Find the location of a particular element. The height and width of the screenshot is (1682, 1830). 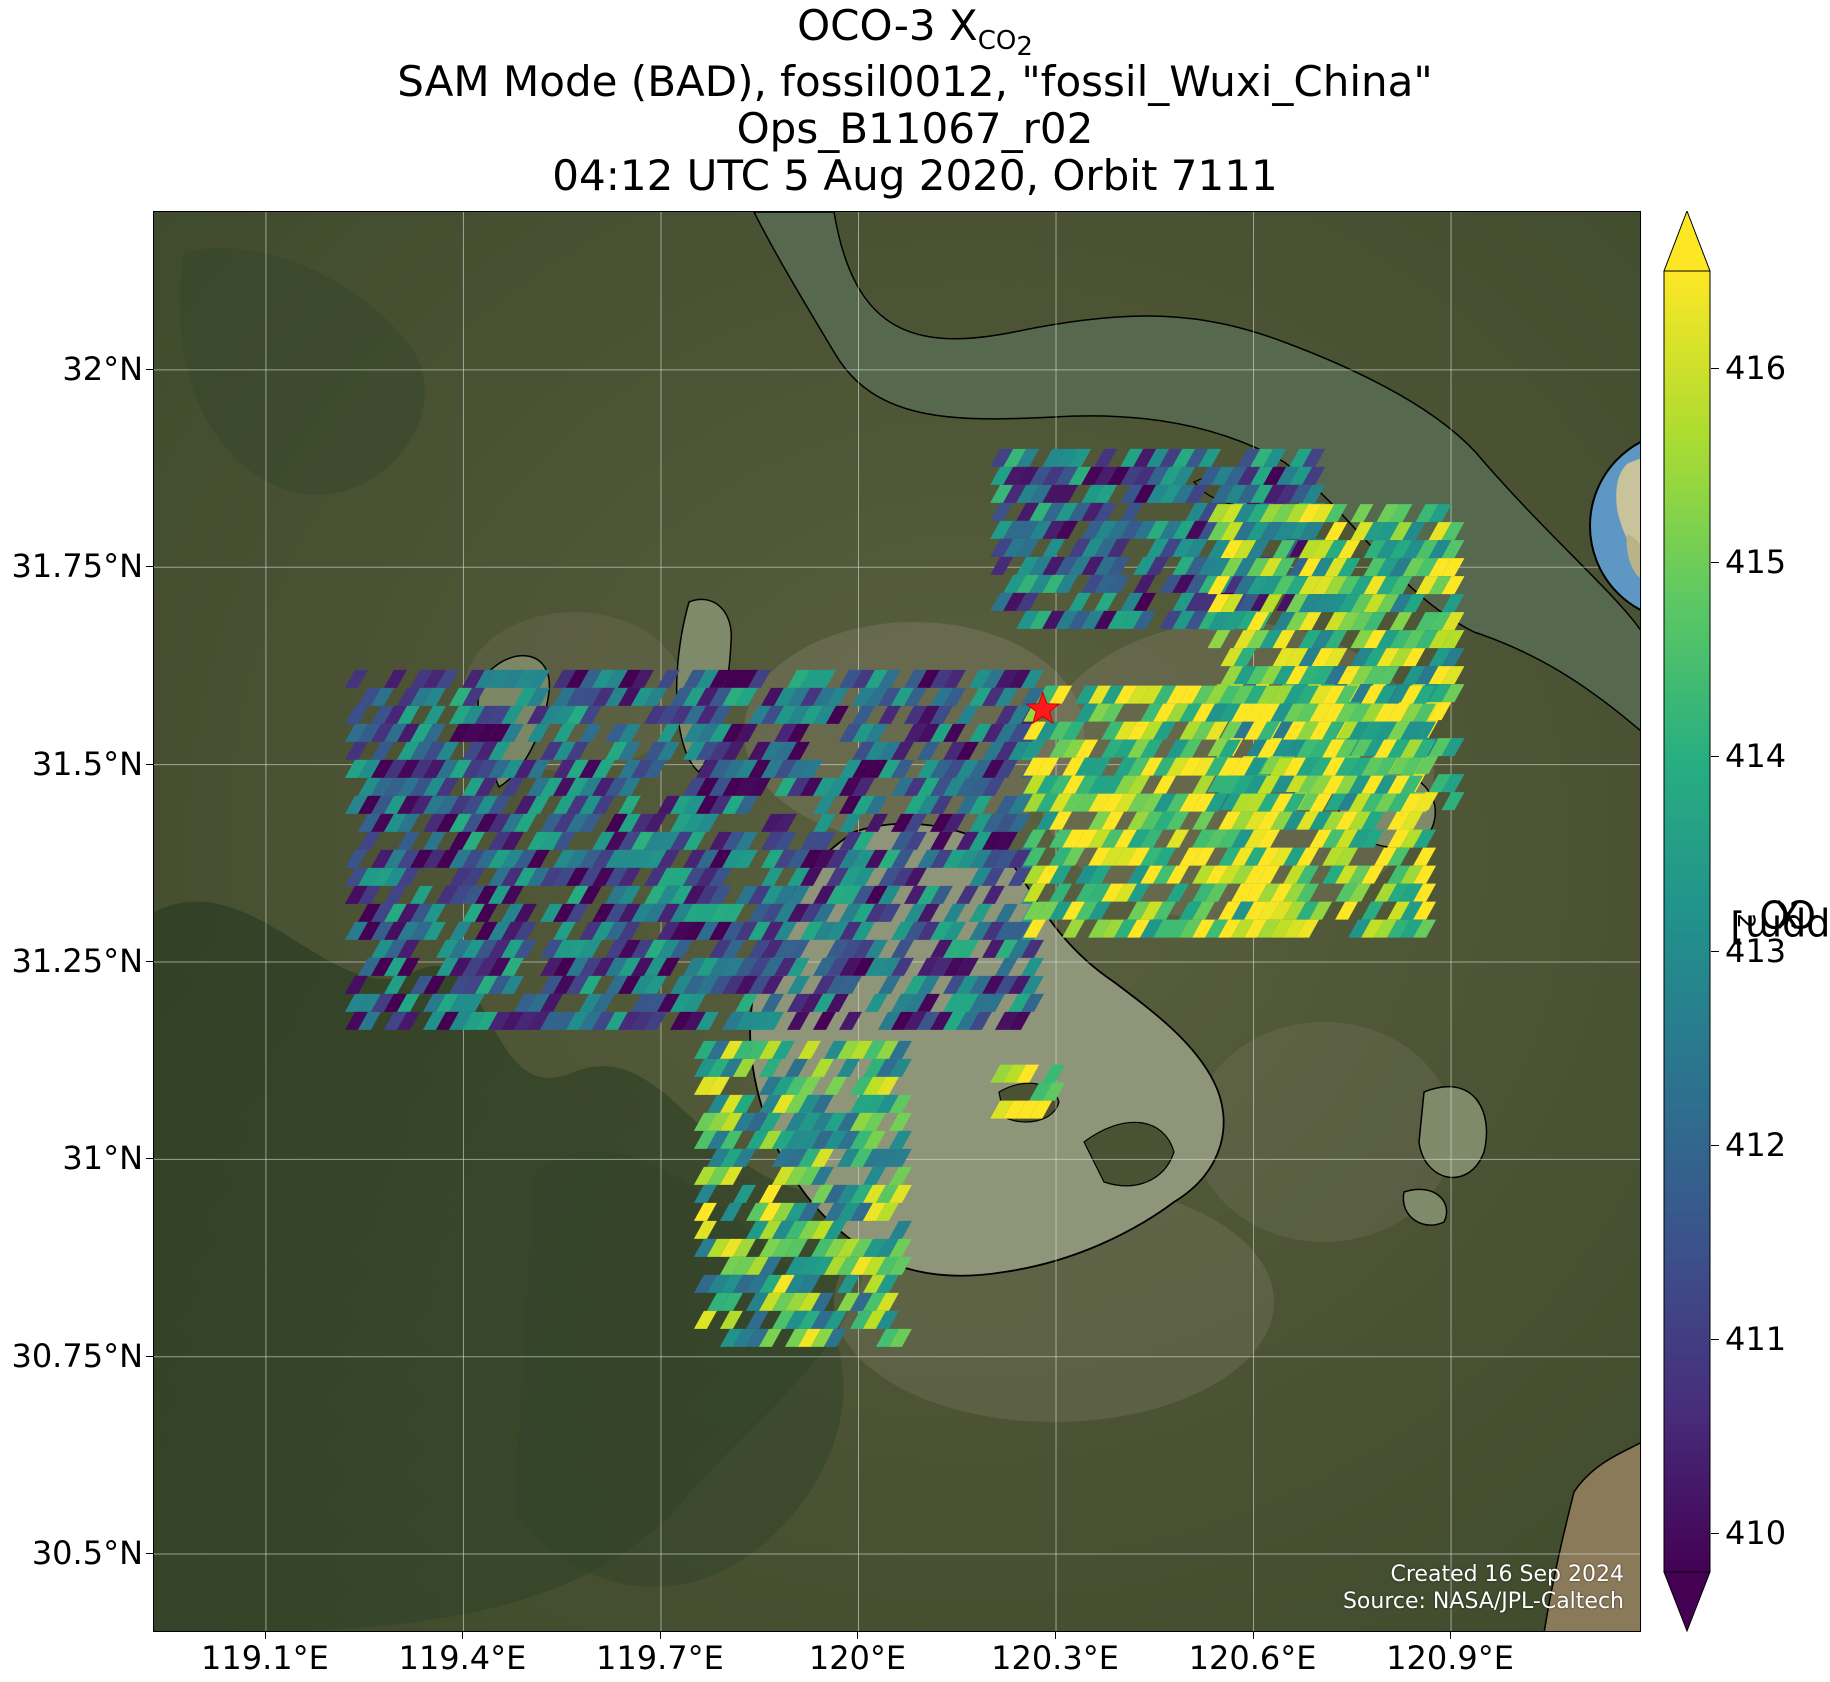

latitude-tick-label: 31.25°N is located at coordinates (77, 960).